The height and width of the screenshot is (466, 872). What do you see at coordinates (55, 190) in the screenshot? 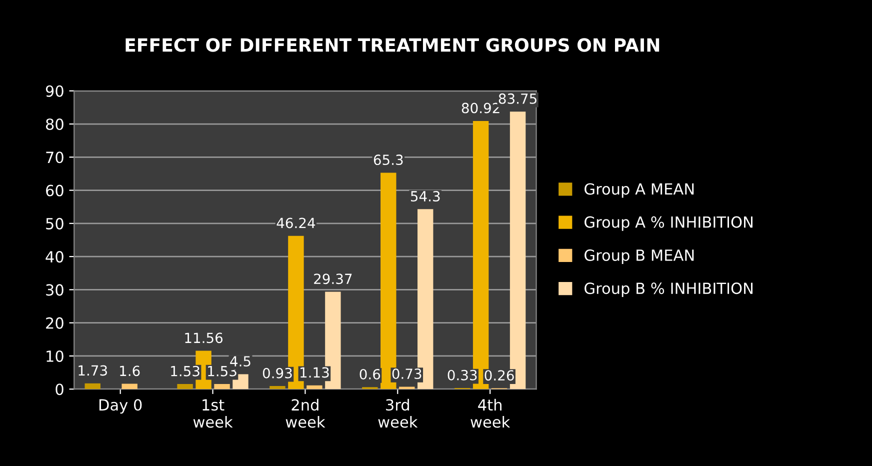
I see `y-tick-label: 60` at bounding box center [55, 190].